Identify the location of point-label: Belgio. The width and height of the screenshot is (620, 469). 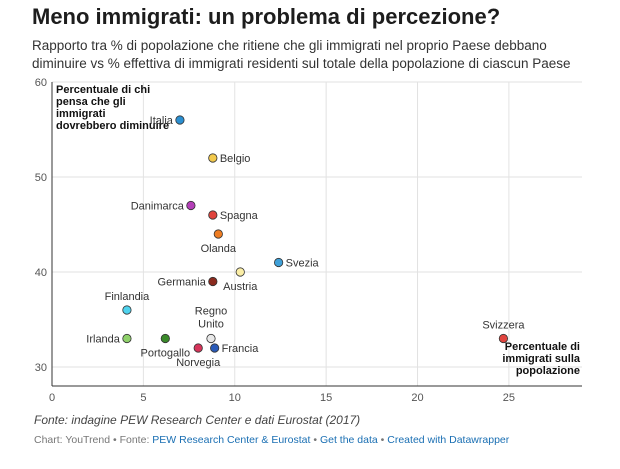
(235, 159).